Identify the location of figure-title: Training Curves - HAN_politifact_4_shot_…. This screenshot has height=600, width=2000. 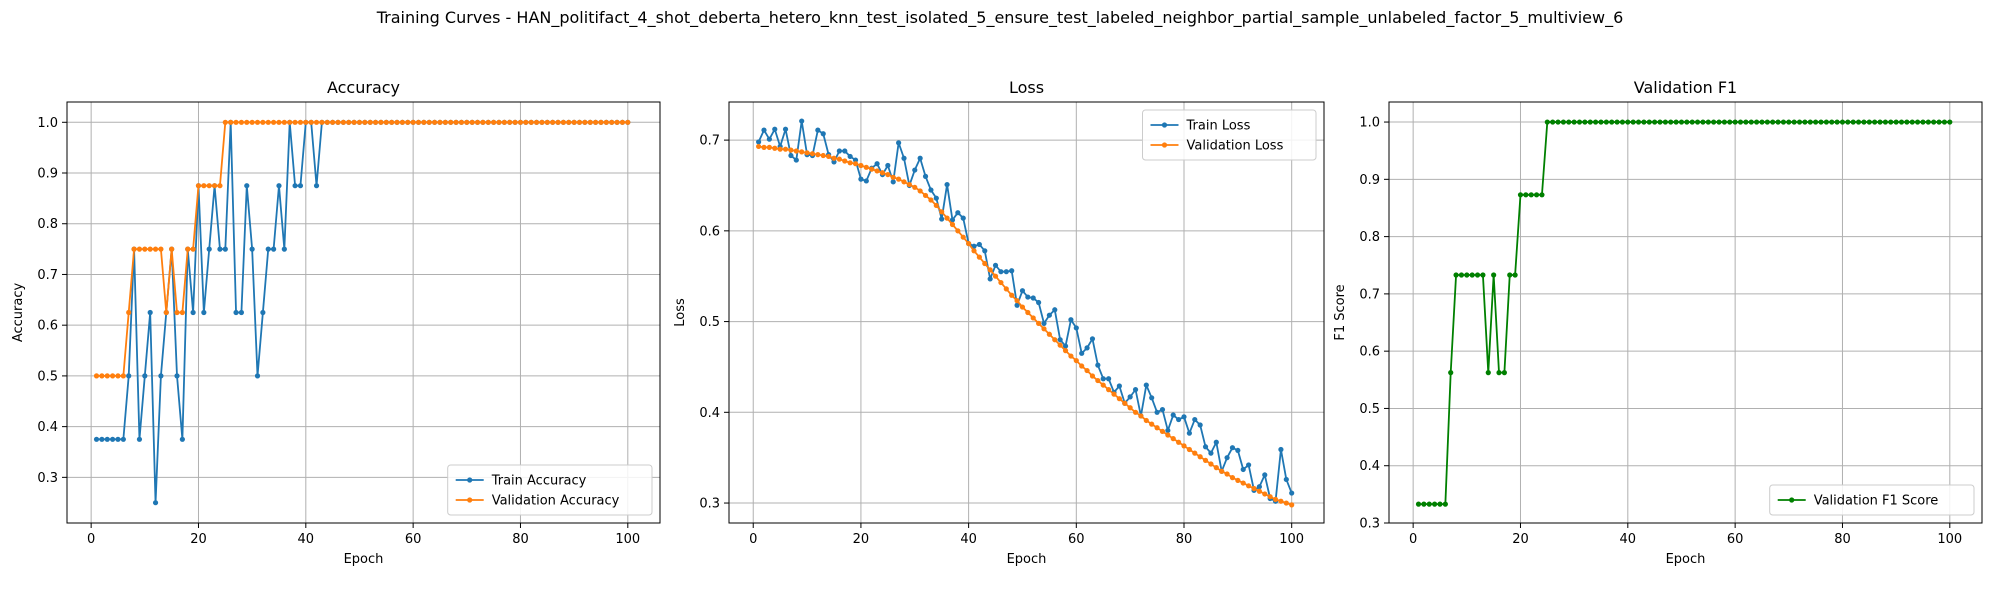
(1000, 17).